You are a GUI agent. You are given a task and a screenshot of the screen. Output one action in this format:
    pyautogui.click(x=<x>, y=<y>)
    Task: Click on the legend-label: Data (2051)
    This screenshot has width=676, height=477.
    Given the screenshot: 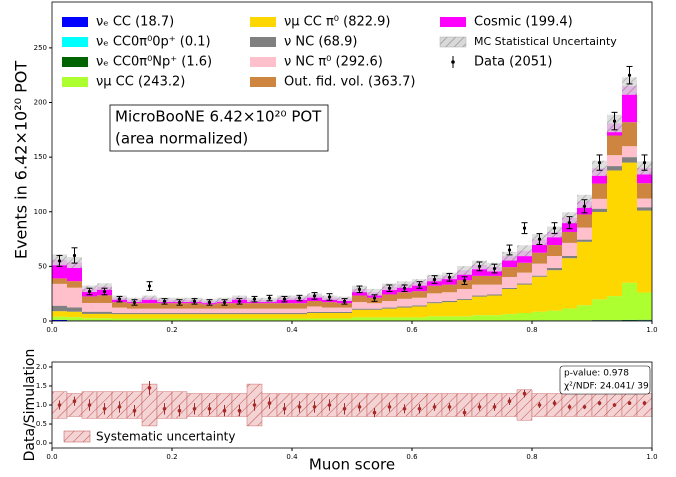 What is the action you would take?
    pyautogui.click(x=513, y=62)
    